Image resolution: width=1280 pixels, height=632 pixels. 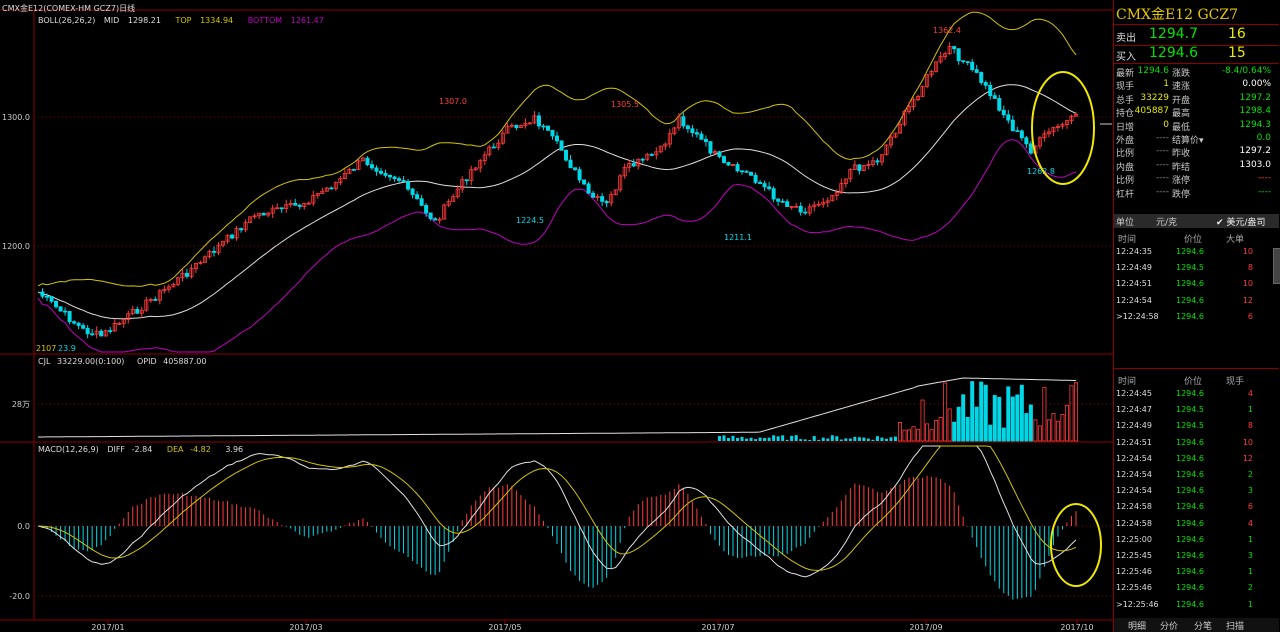 I want to click on trade-time: 12:24:49, so click(x=1134, y=426).